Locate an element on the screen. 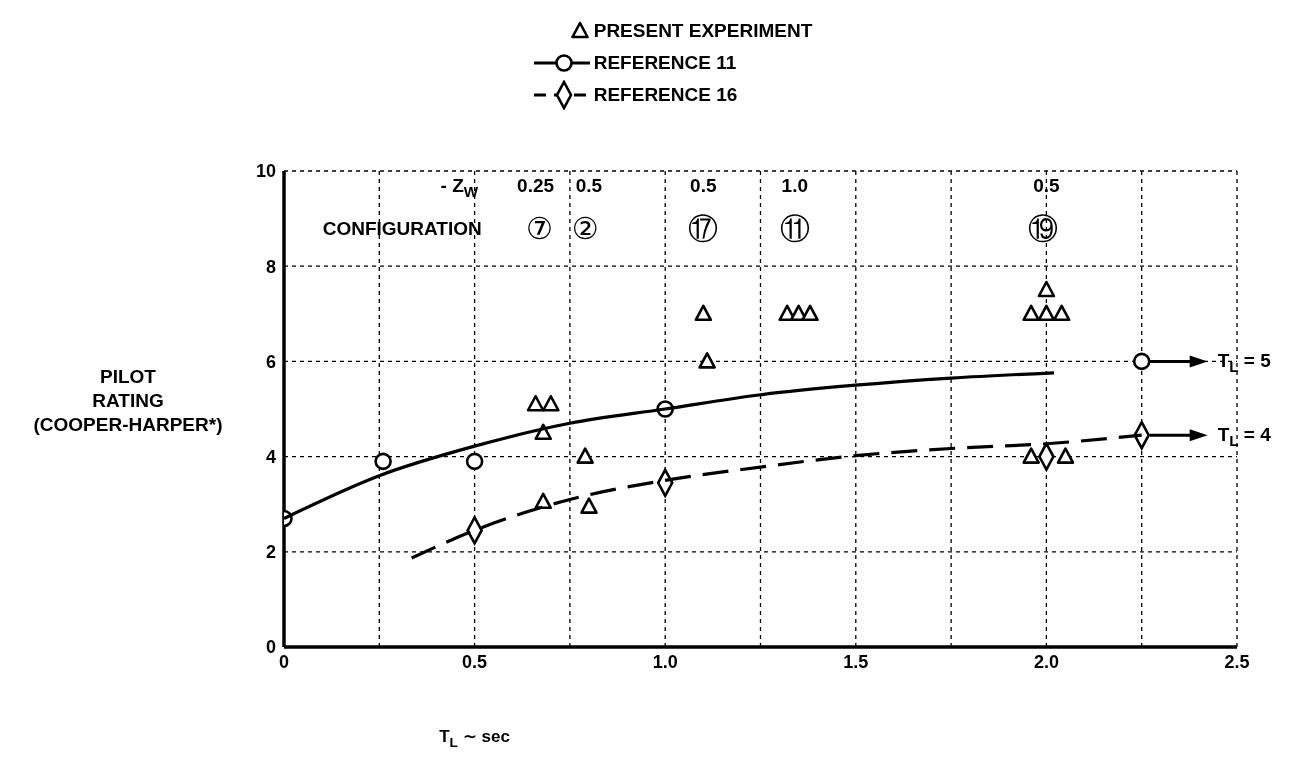 The image size is (1298, 762). y-tick-label: 6 is located at coordinates (270, 361).